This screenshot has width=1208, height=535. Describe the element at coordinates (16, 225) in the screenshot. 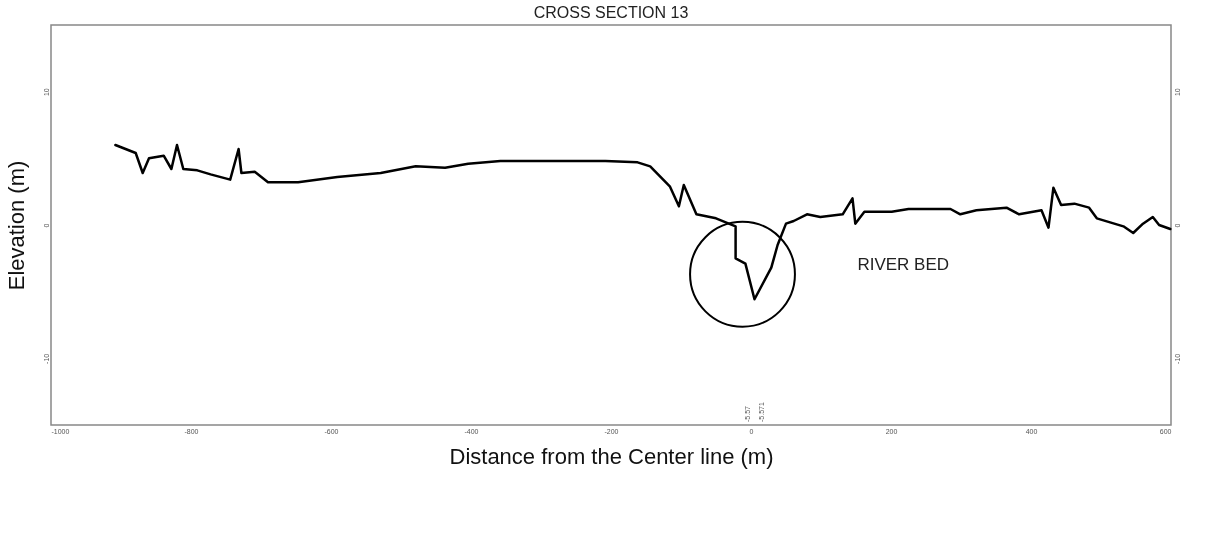

I see `y-axis-title: Elevation (m)` at that location.